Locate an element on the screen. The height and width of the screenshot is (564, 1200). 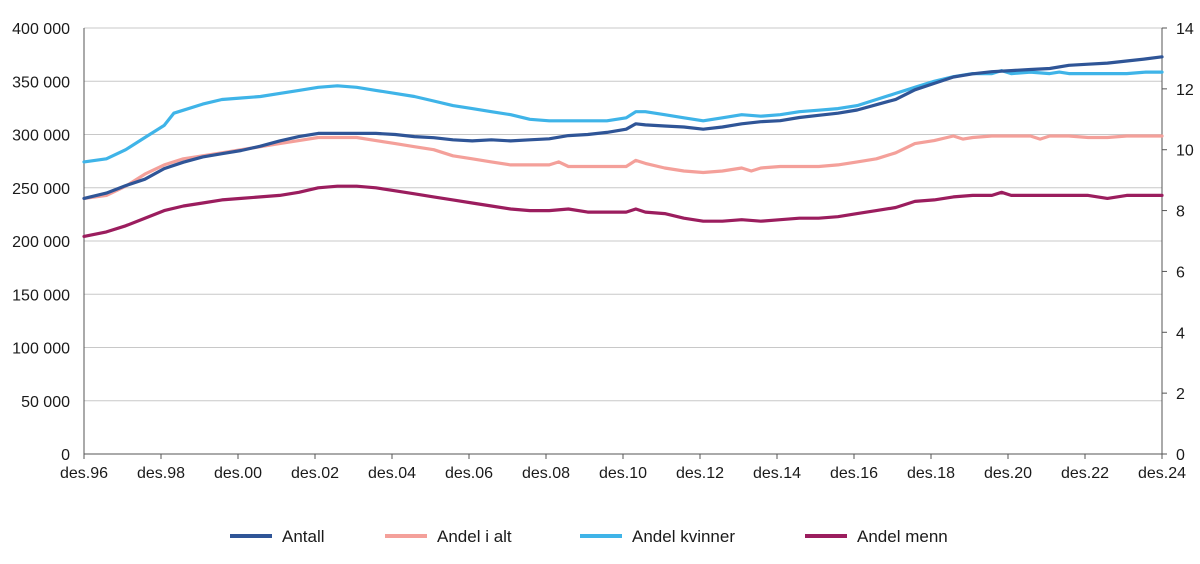
x-tick-label: des.08 is located at coordinates (546, 473).